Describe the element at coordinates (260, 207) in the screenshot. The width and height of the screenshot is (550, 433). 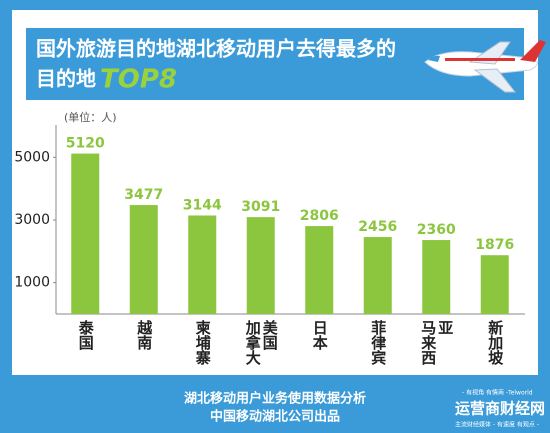
I see `value-label: 3091` at that location.